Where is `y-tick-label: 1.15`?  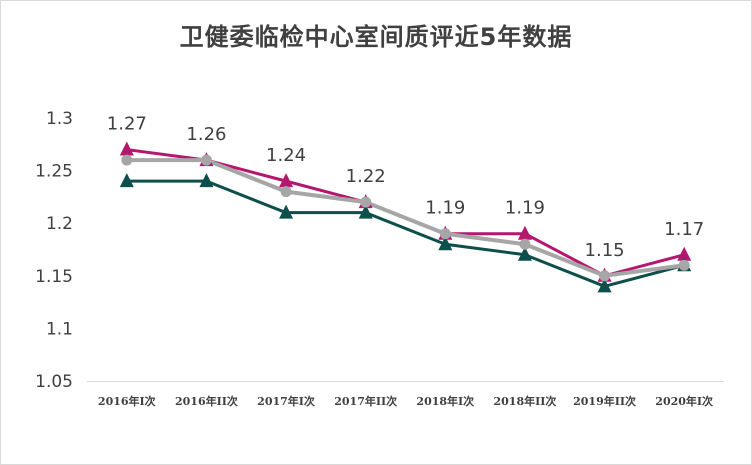 y-tick-label: 1.15 is located at coordinates (54, 277).